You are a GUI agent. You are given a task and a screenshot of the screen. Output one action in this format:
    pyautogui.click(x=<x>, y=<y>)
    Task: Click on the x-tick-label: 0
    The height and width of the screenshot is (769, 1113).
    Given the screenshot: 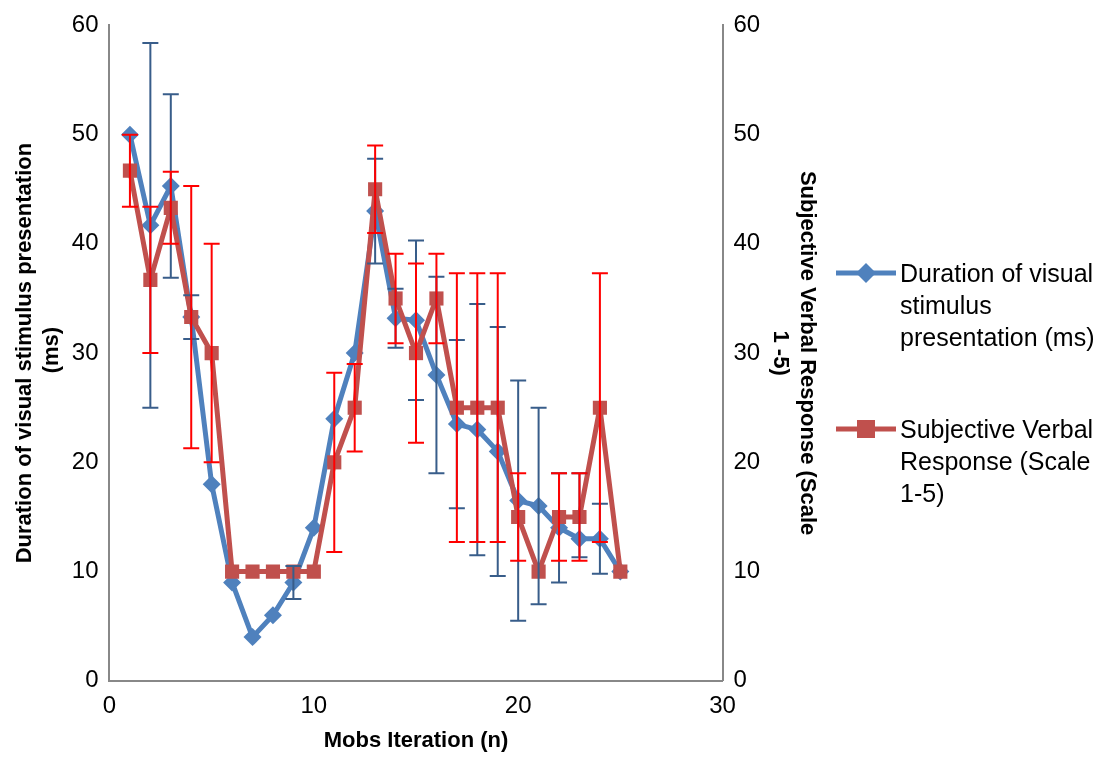 What is the action you would take?
    pyautogui.click(x=109, y=704)
    